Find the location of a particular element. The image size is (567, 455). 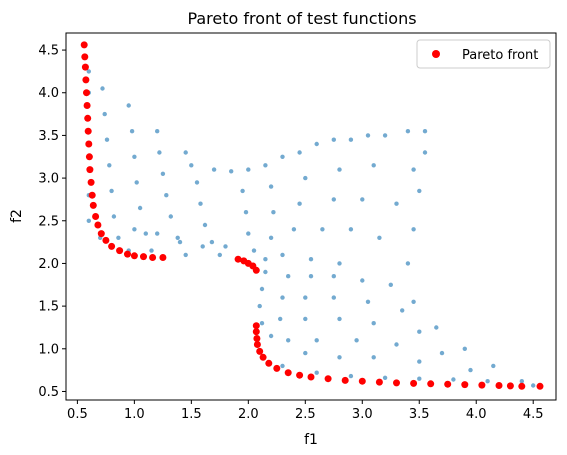

y-tick-label: 4.5 is located at coordinates (48, 51).